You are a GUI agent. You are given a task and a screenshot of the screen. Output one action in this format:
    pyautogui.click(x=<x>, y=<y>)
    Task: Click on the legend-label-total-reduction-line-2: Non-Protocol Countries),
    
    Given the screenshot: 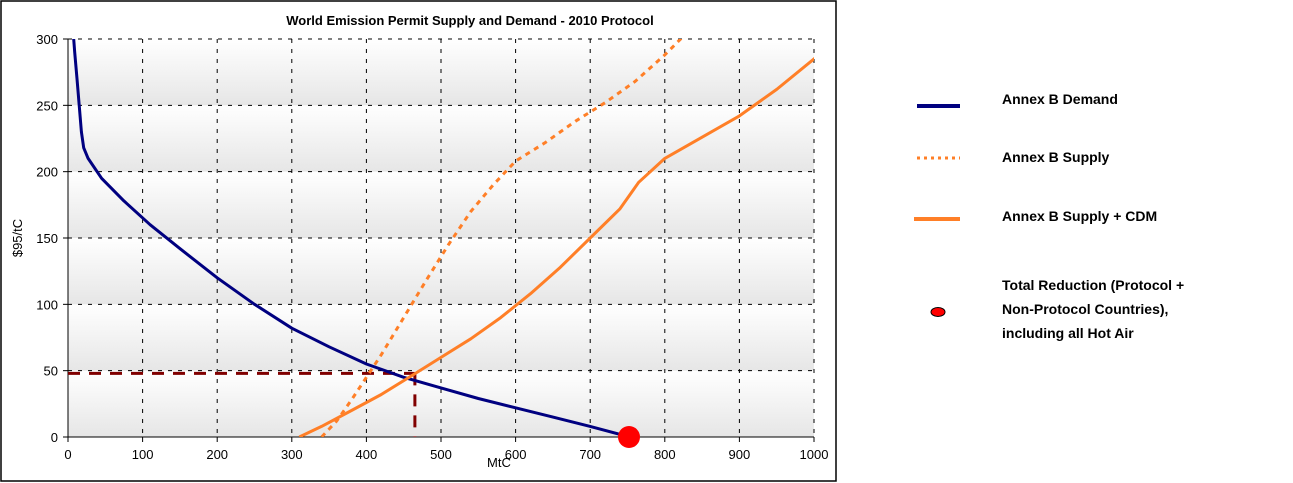 What is the action you would take?
    pyautogui.click(x=1085, y=309)
    